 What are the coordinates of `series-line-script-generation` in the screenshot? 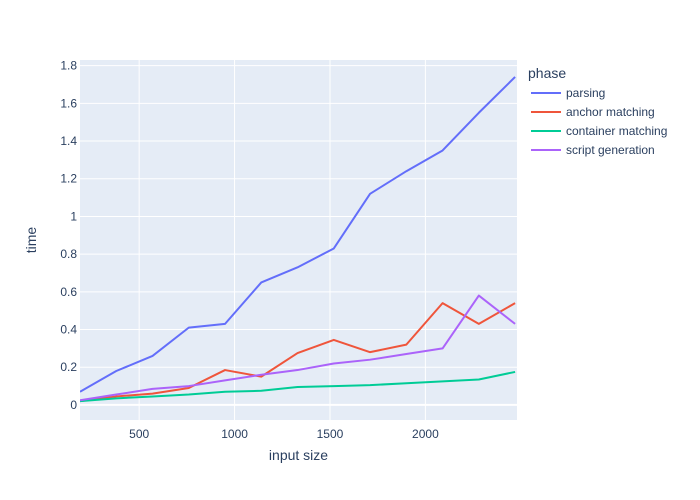 It's located at (298, 348).